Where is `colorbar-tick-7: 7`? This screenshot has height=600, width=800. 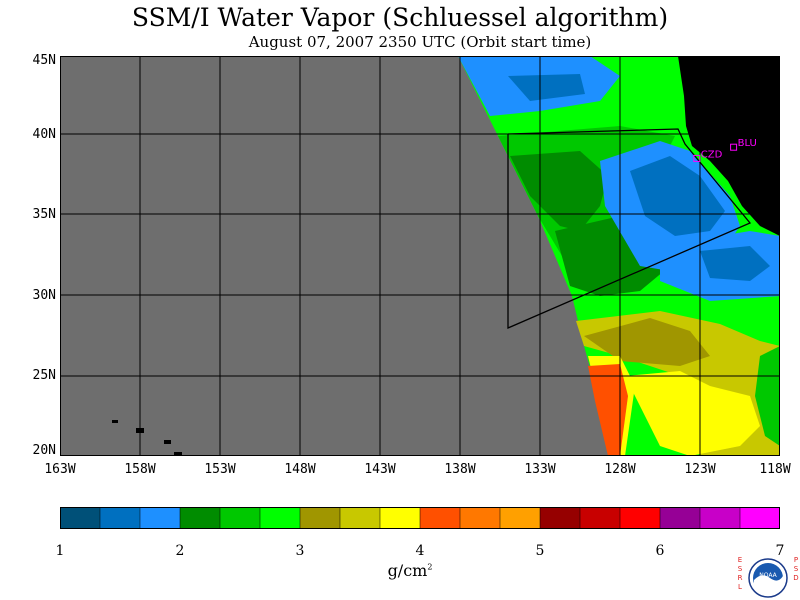
colorbar-tick-7: 7 is located at coordinates (780, 551).